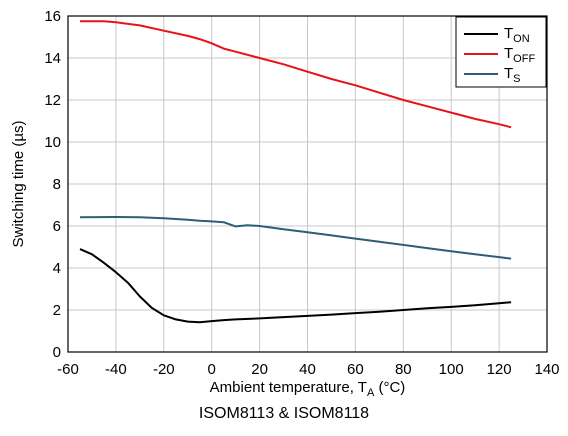  I want to click on x-tick-label: 100, so click(451, 369).